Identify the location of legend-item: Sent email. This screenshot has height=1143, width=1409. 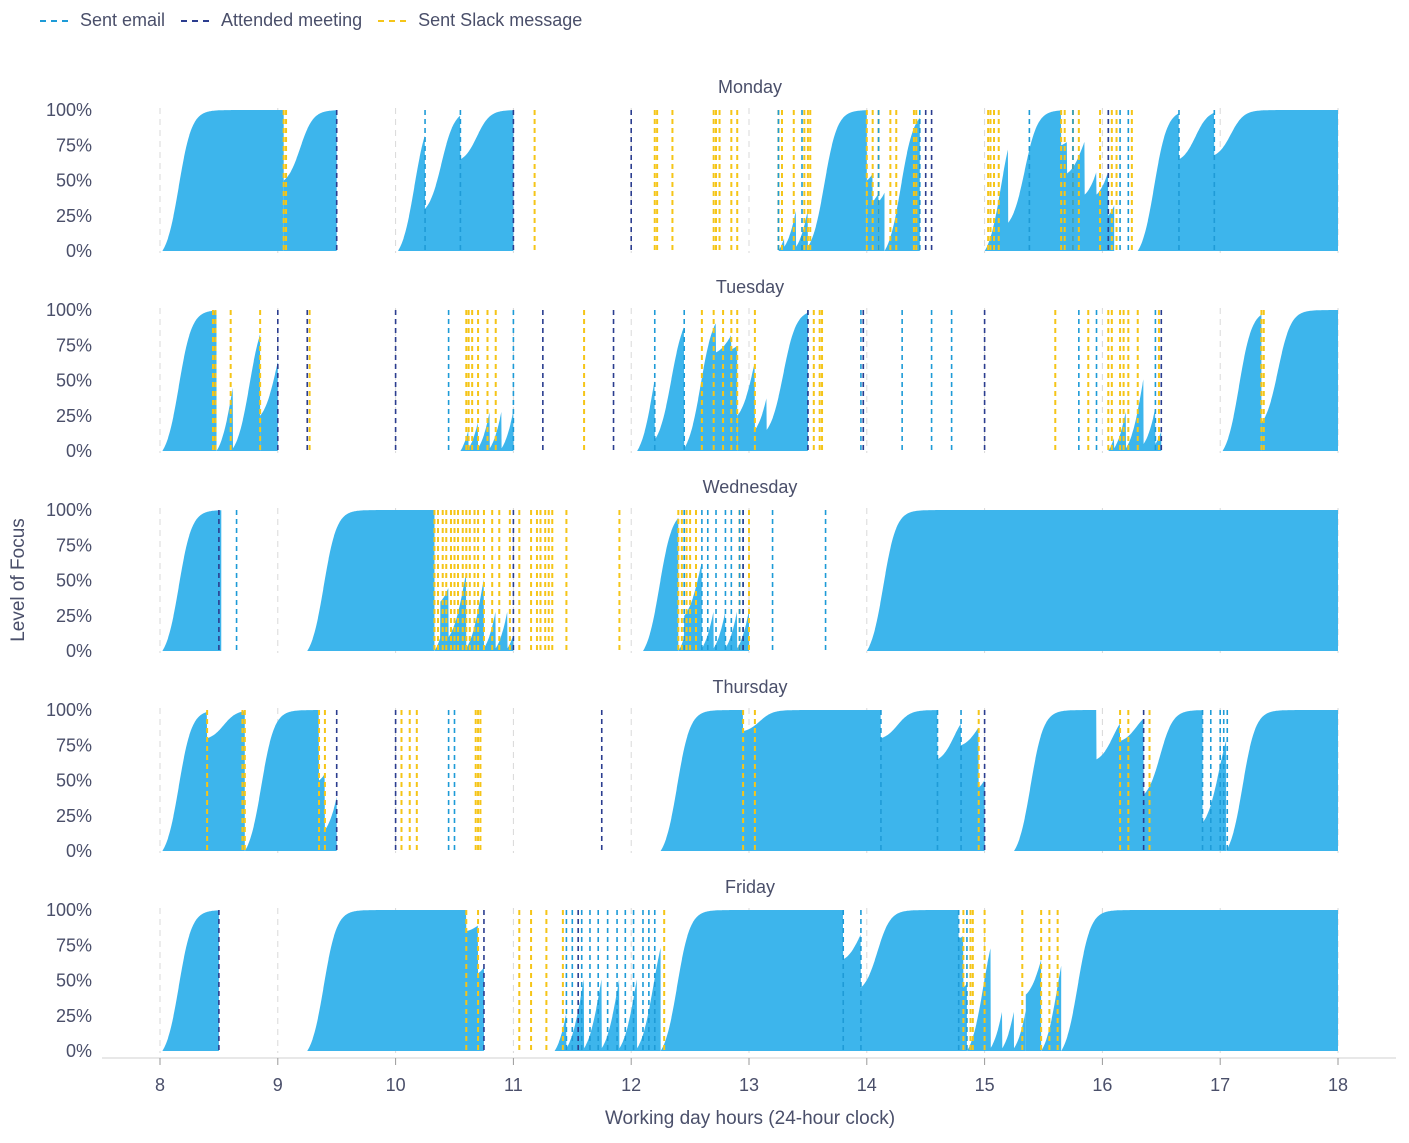
(102, 20).